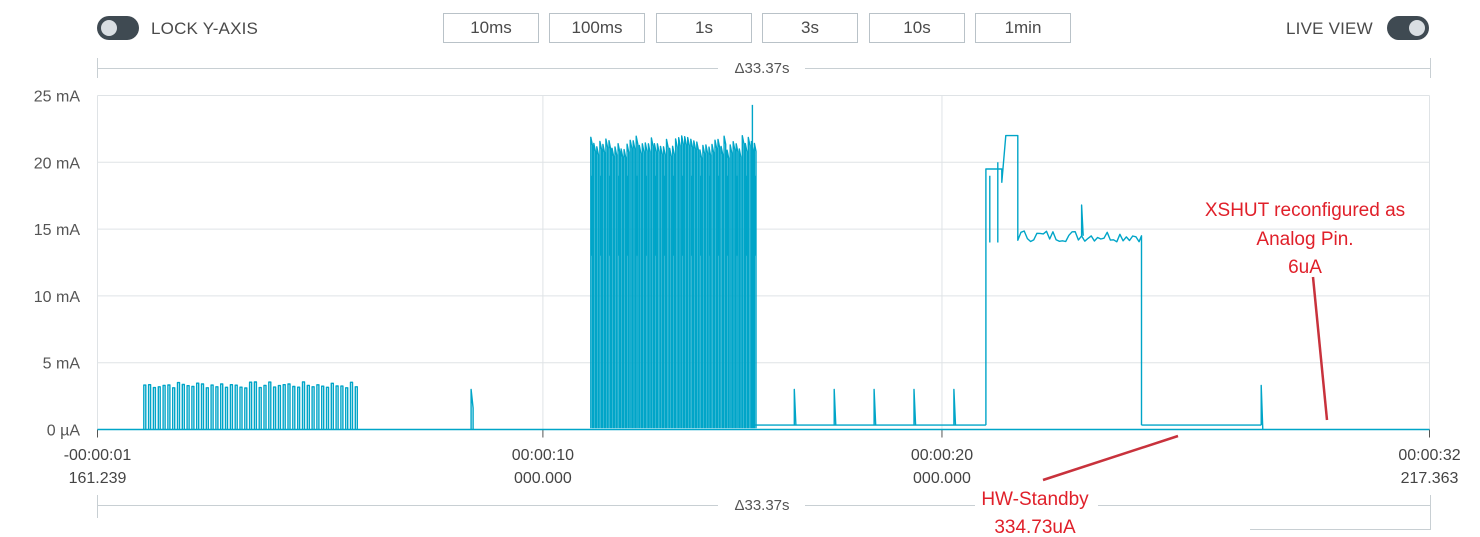 This screenshot has width=1480, height=537. I want to click on y-tick-label: 0 µA, so click(64, 431).